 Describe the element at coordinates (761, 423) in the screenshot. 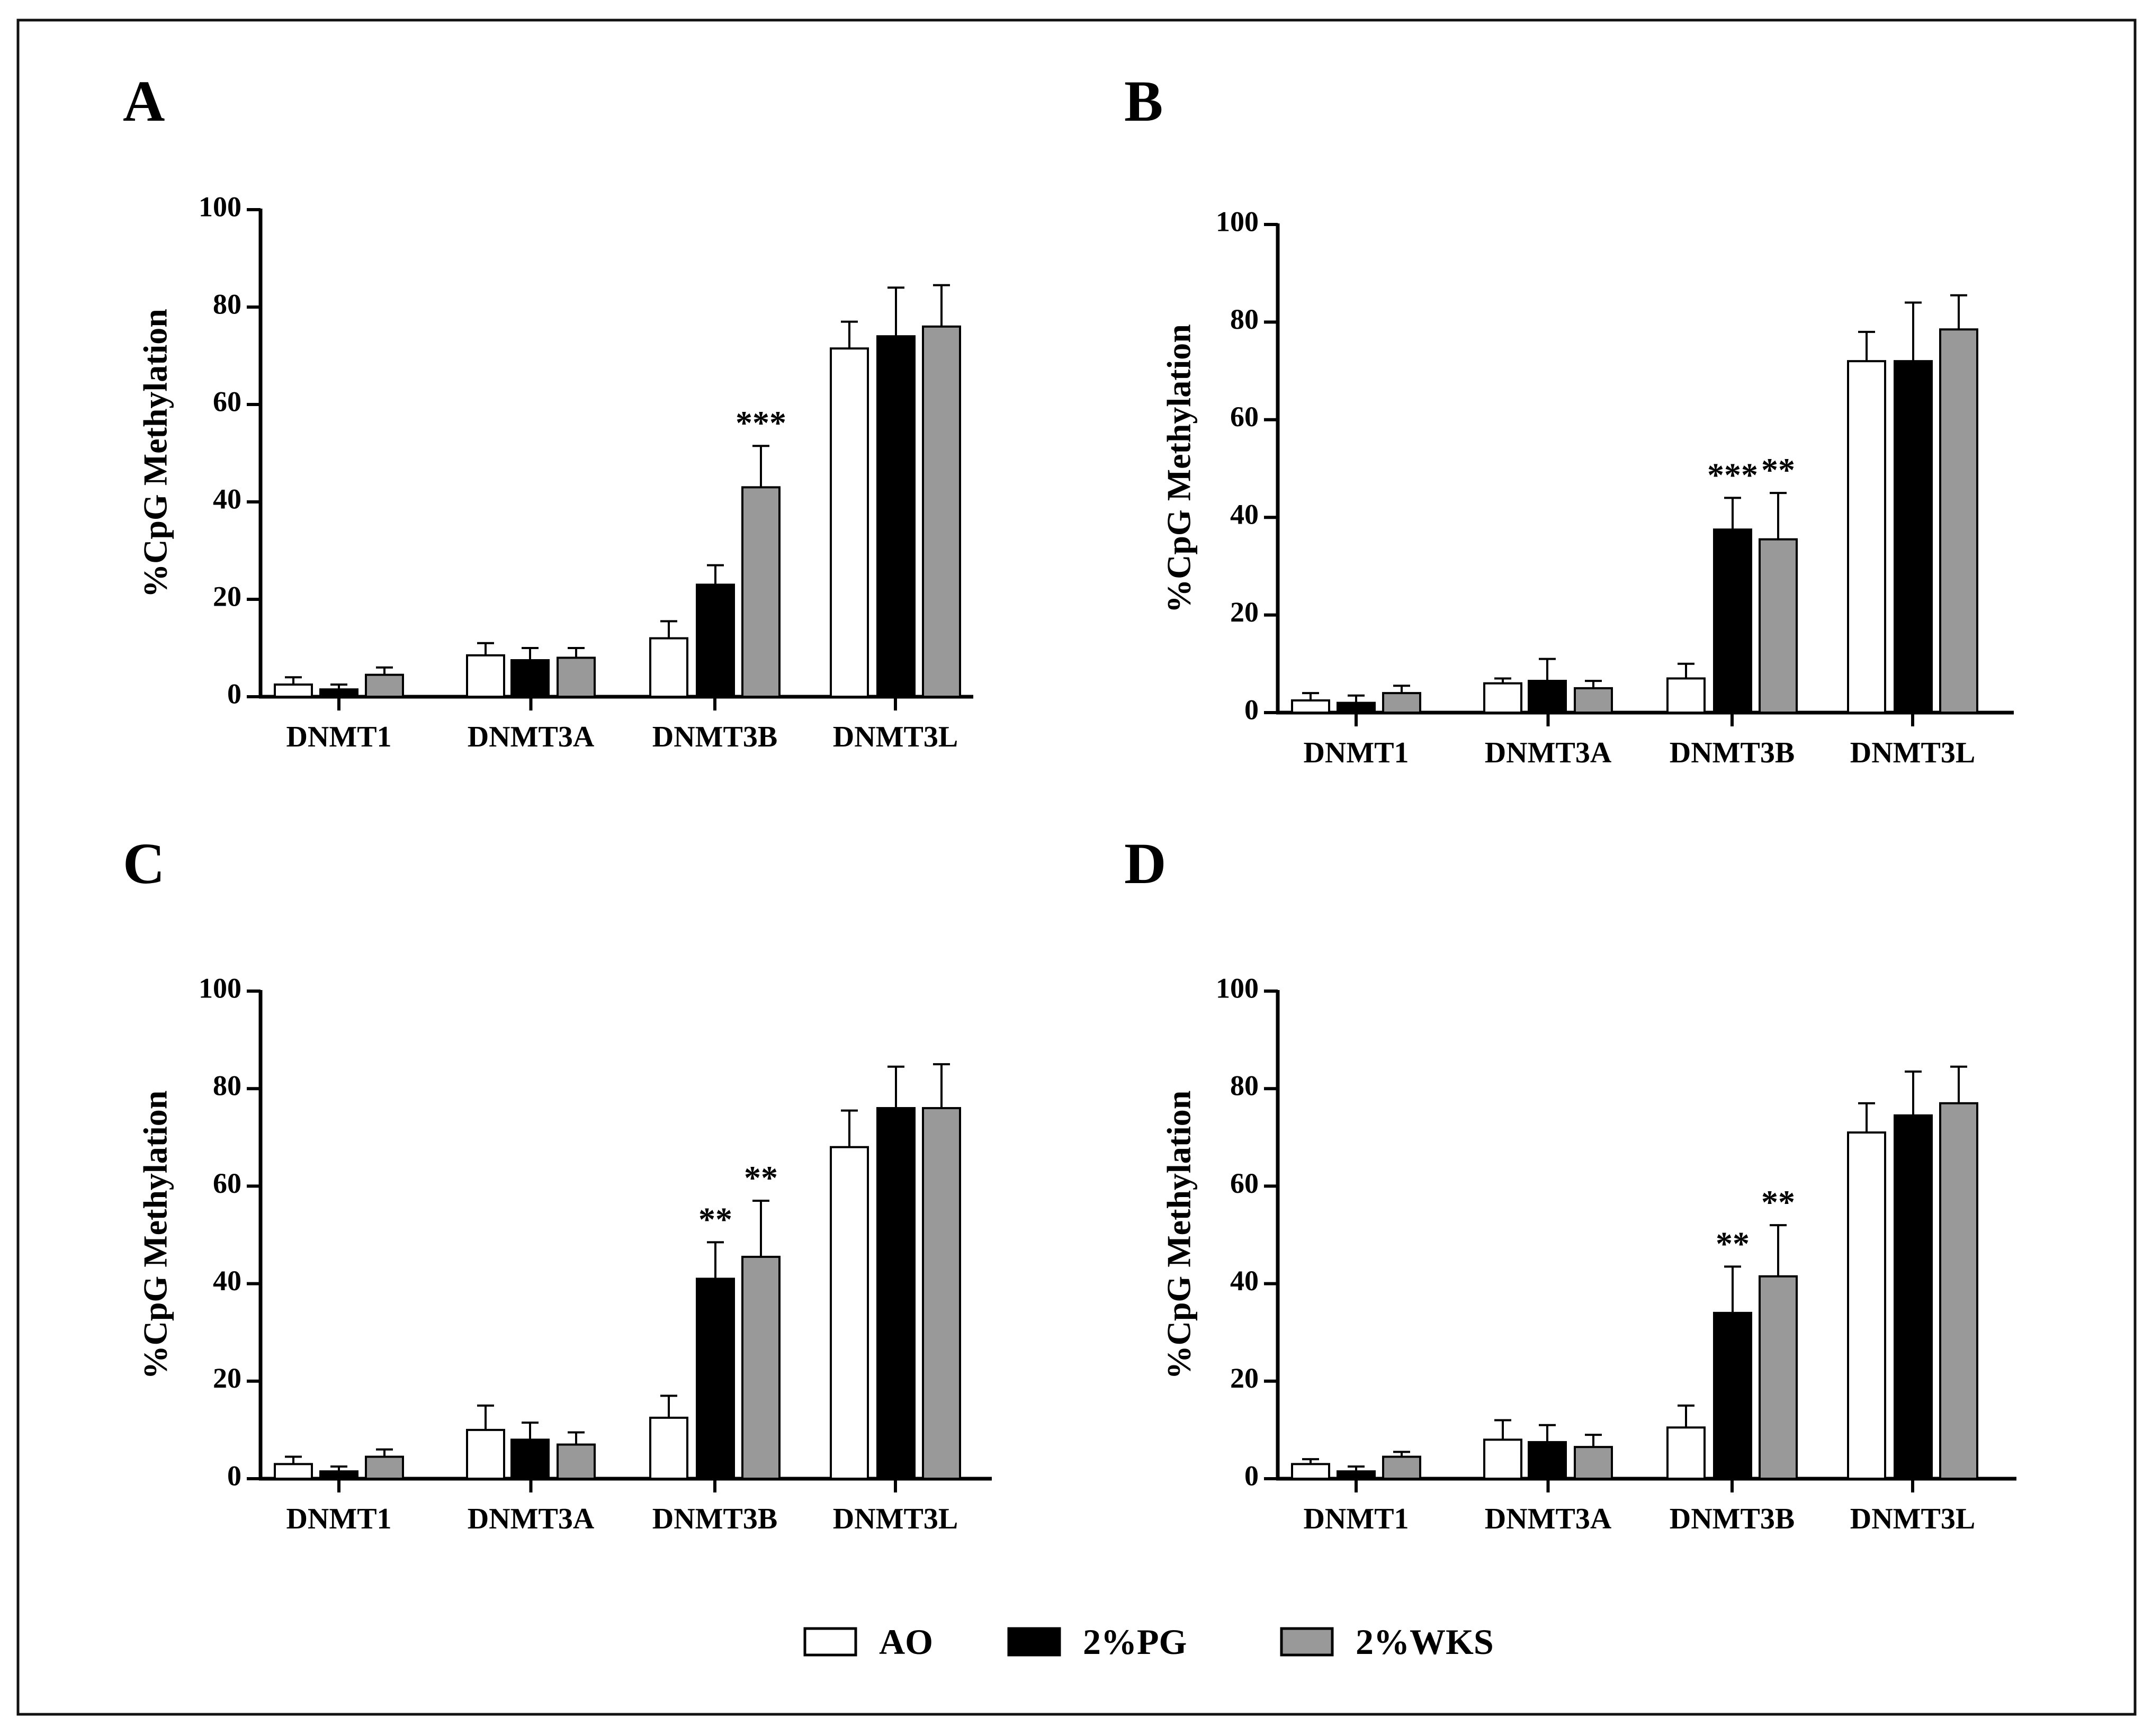

I see `significance-marker: ***` at that location.